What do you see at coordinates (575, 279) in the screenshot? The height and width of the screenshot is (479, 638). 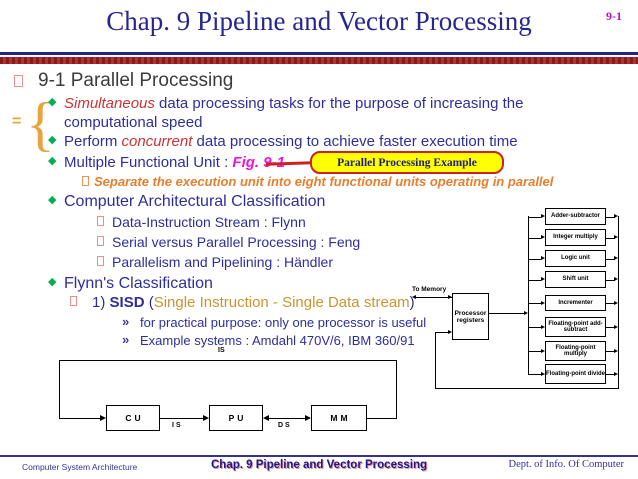 I see `functional-unit-box: Shift unit` at bounding box center [575, 279].